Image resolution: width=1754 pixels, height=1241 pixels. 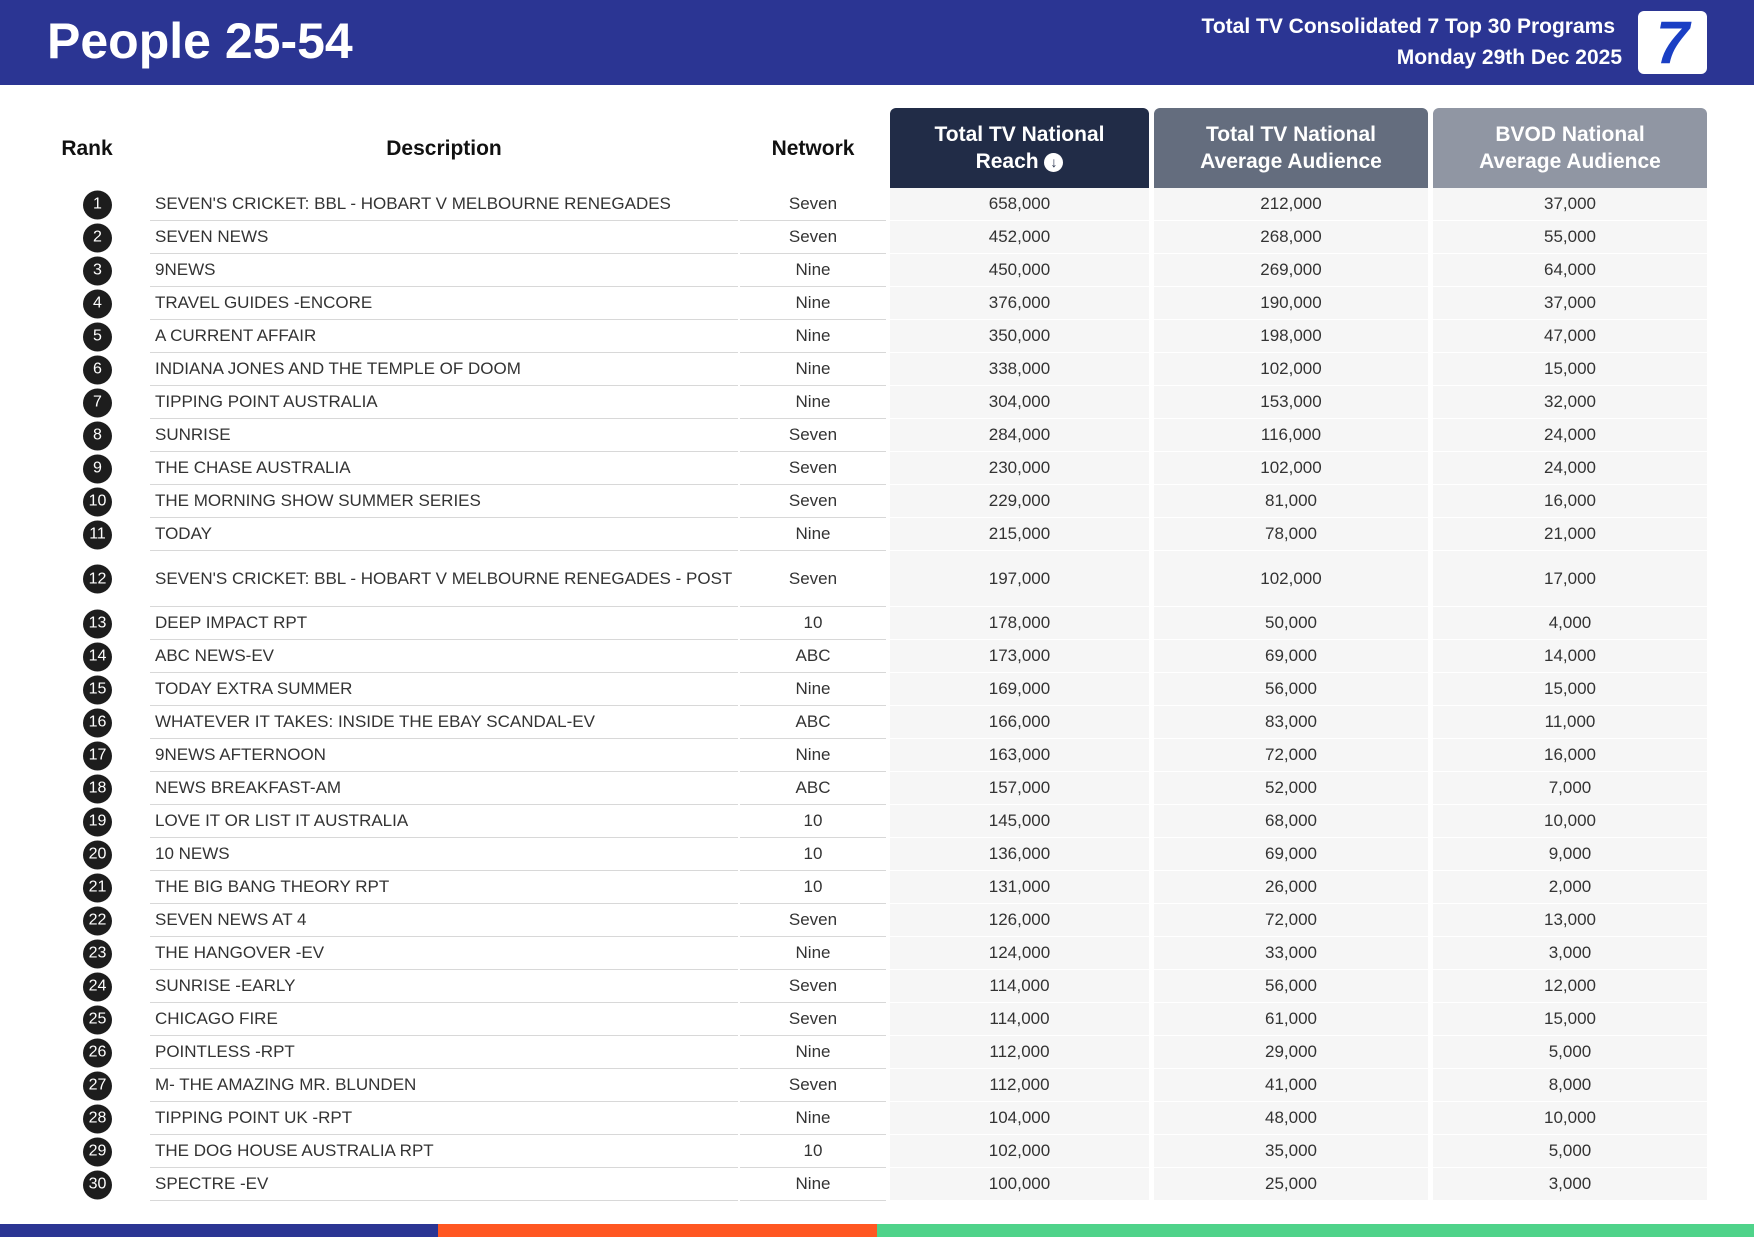 What do you see at coordinates (444, 534) in the screenshot?
I see `program-description: TODAY` at bounding box center [444, 534].